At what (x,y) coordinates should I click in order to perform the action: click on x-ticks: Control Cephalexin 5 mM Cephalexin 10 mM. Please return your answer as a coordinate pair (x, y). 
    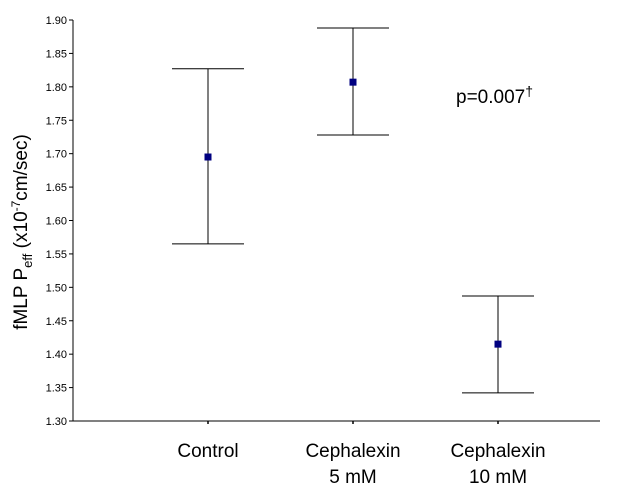
    Looking at the image, I should click on (361, 454).